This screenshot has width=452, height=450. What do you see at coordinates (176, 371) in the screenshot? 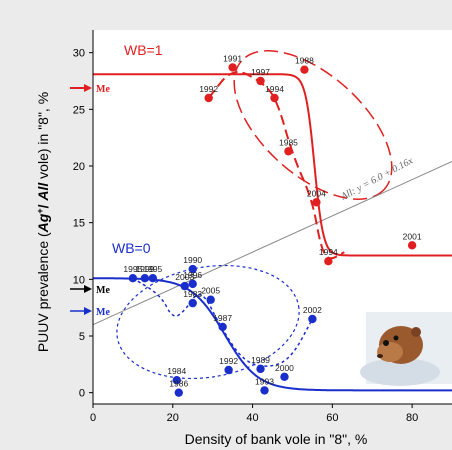
I see `wb0-point-label: 1984` at bounding box center [176, 371].